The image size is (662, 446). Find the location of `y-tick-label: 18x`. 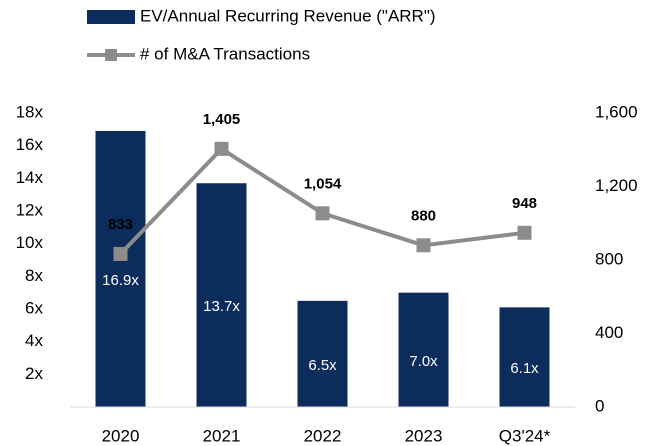

y-tick-label: 18x is located at coordinates (30, 111).